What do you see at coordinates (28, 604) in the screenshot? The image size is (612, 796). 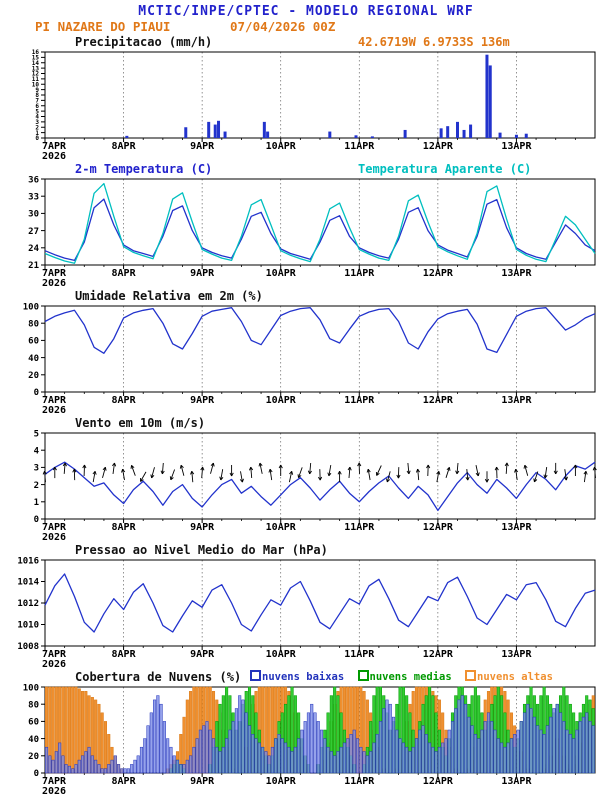 I see `svg-text: 1012` at bounding box center [28, 604].